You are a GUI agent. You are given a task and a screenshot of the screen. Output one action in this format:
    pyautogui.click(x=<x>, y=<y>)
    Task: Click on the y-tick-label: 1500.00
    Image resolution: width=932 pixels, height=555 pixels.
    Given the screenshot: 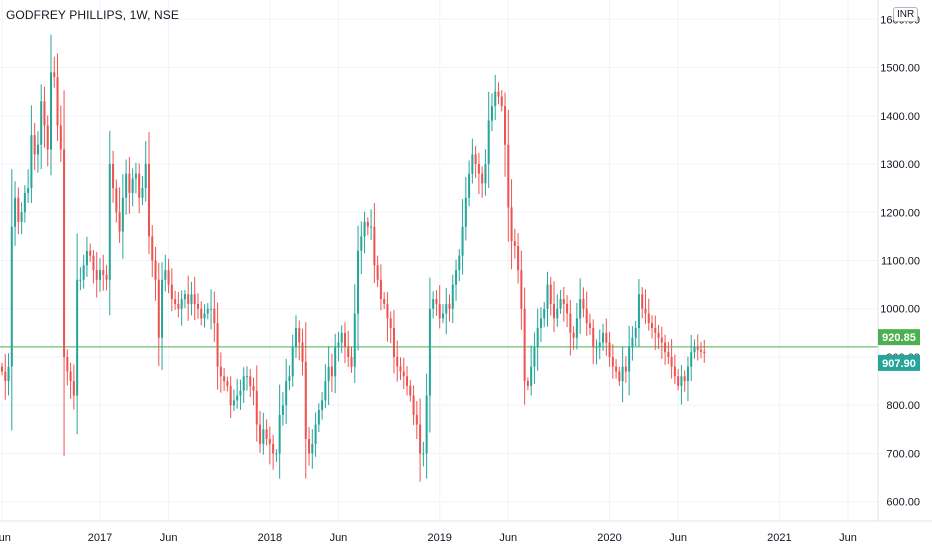 What is the action you would take?
    pyautogui.click(x=900, y=69)
    